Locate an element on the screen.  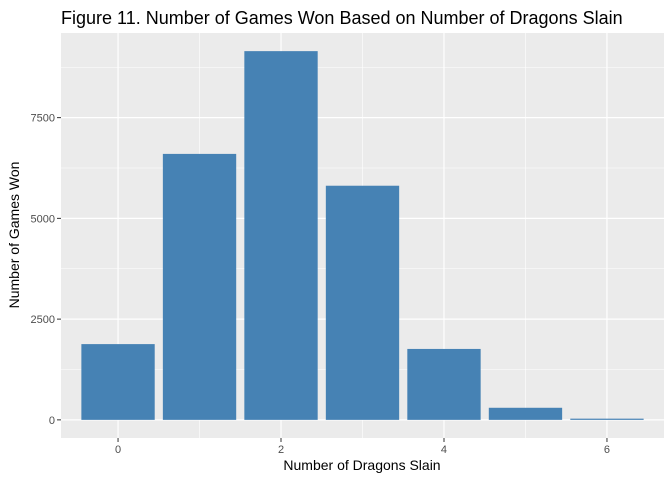
y-tick-label: 0 is located at coordinates (52, 421).